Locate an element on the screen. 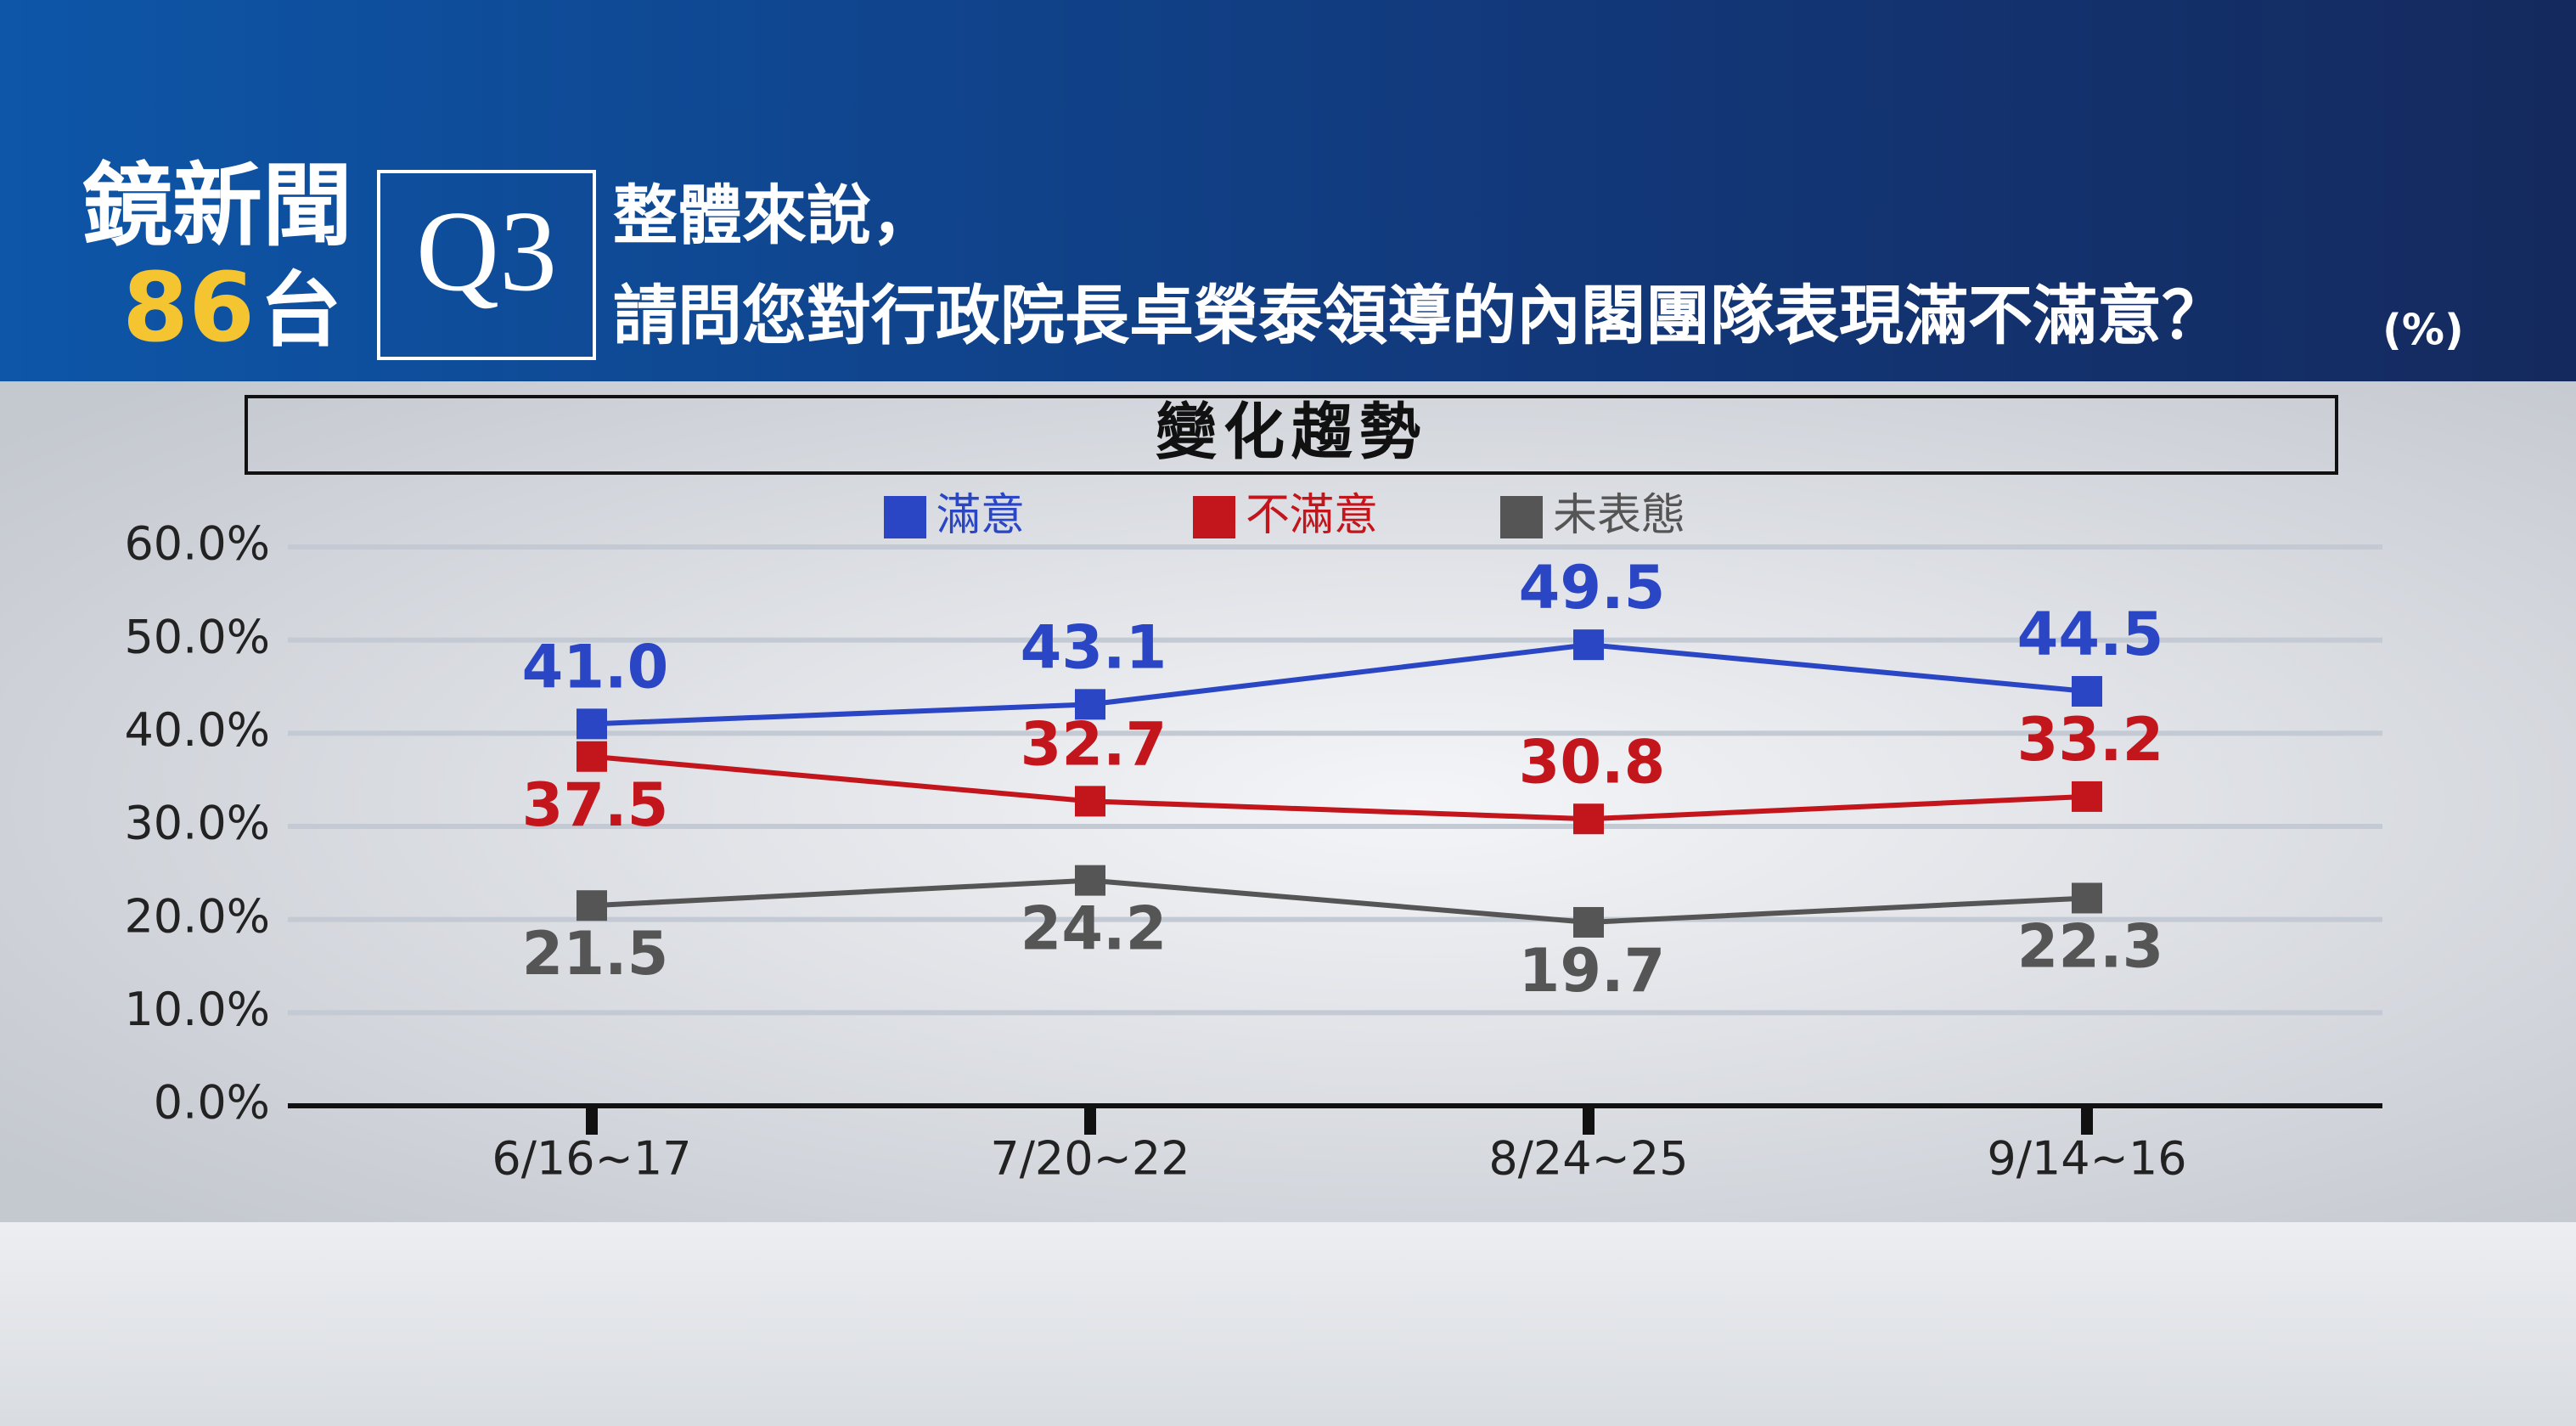  legend-label: 滿意 is located at coordinates (980, 515).